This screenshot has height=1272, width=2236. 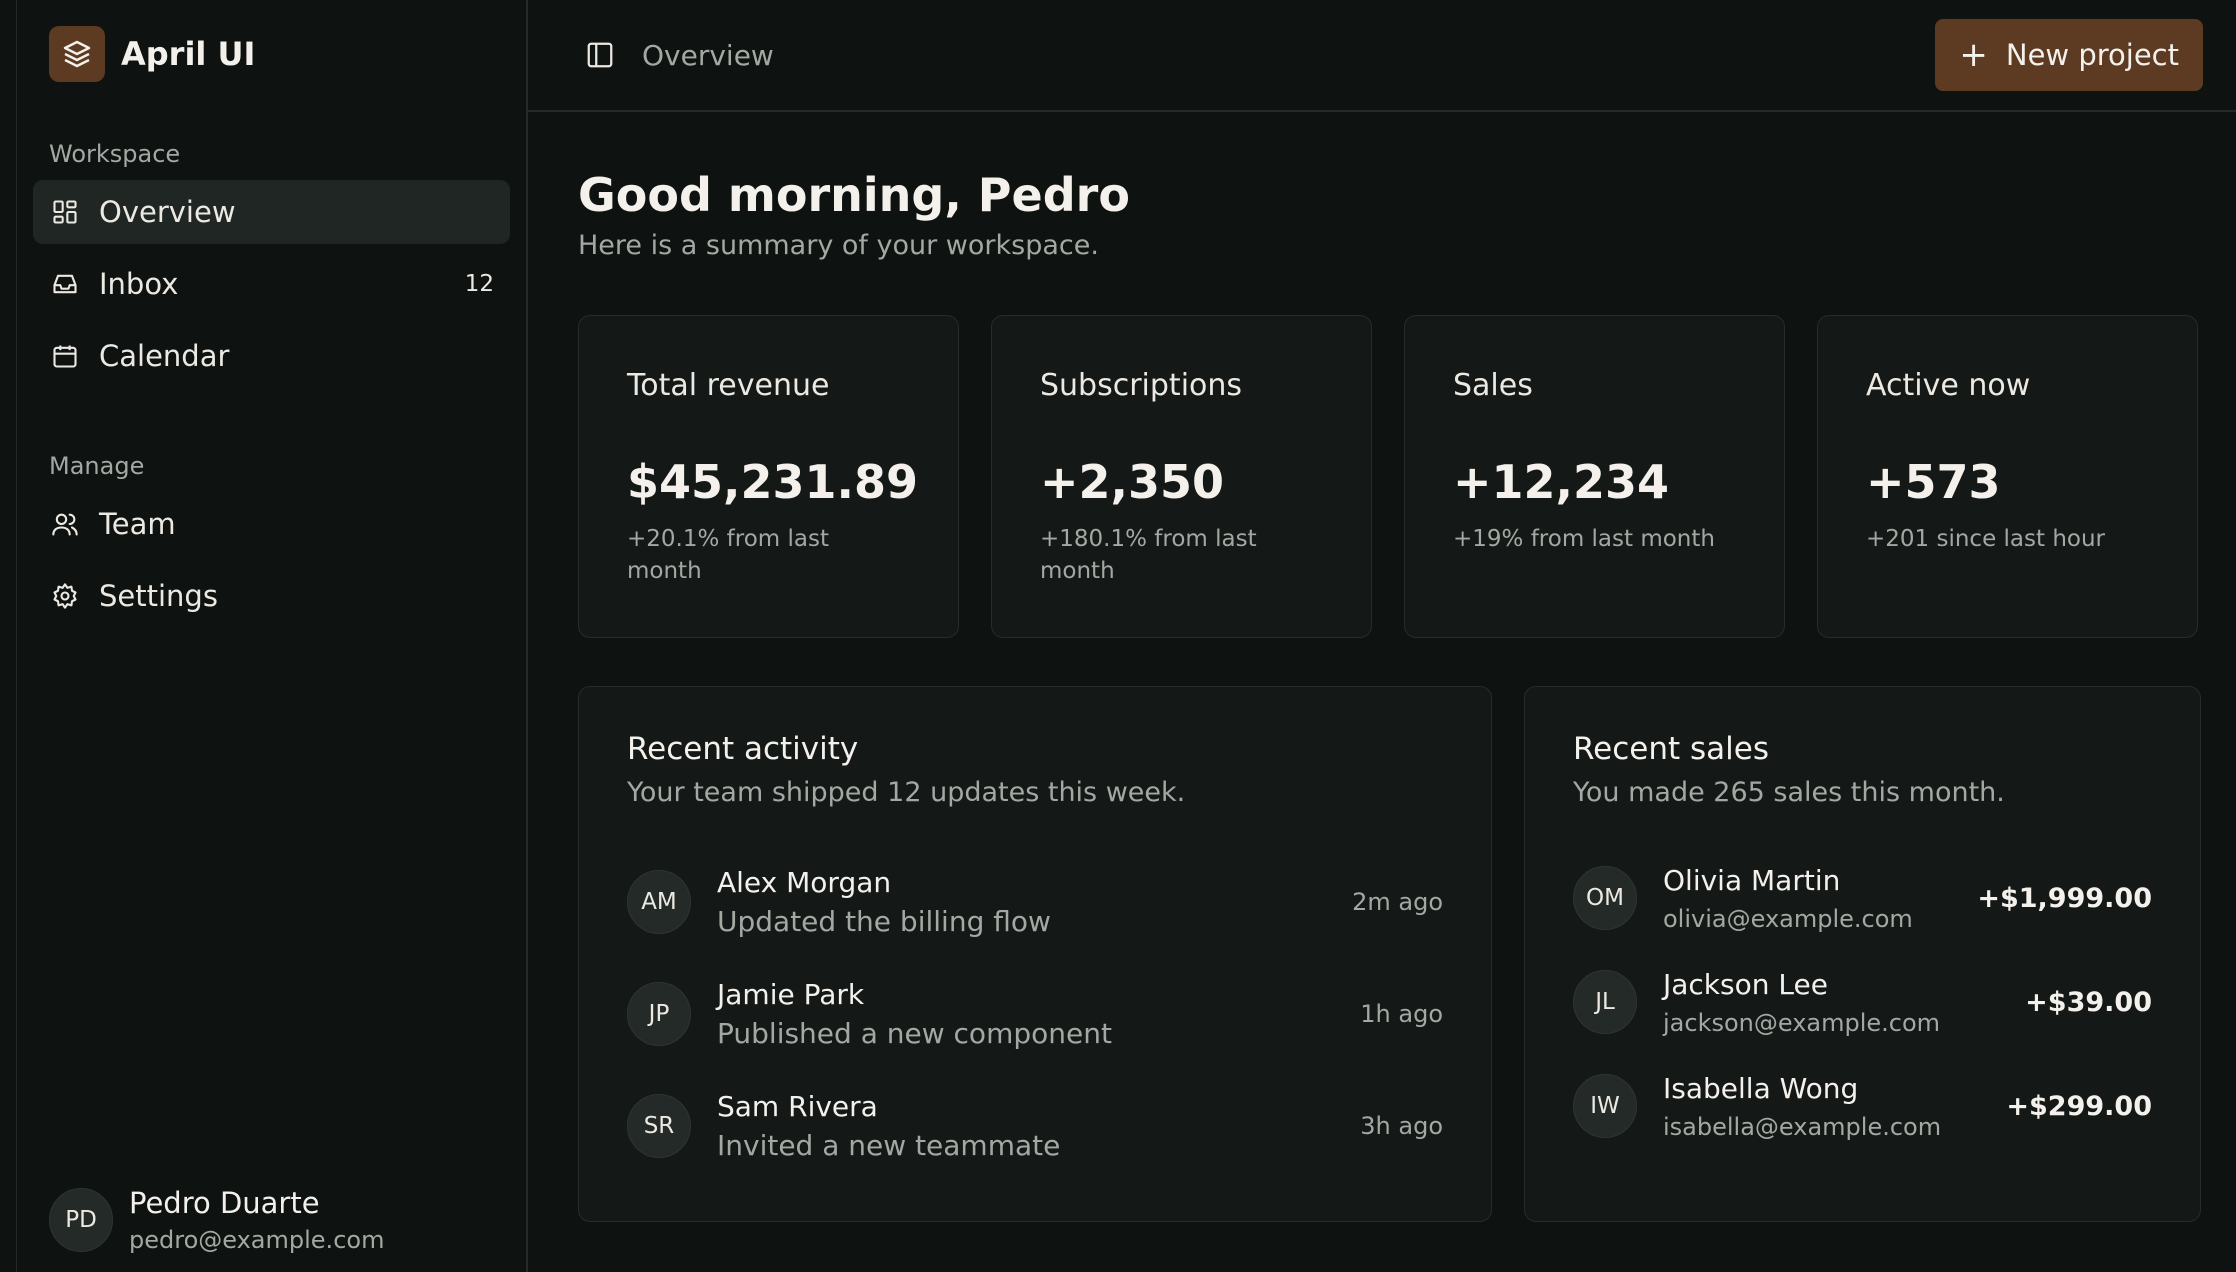 What do you see at coordinates (914, 1033) in the screenshot?
I see `activity-description: Published a new component` at bounding box center [914, 1033].